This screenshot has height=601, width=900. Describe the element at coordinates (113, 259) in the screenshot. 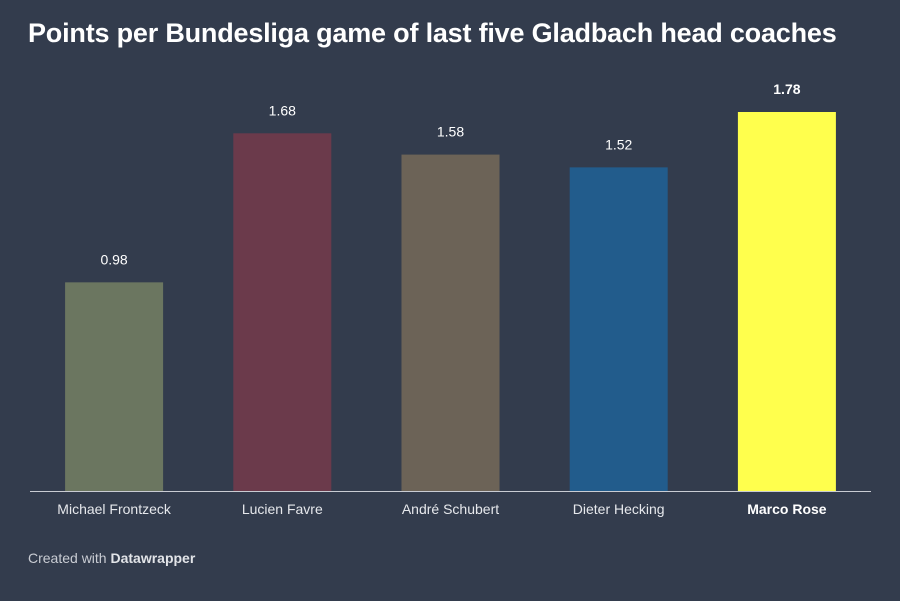

I see `data-label: 0.98` at that location.